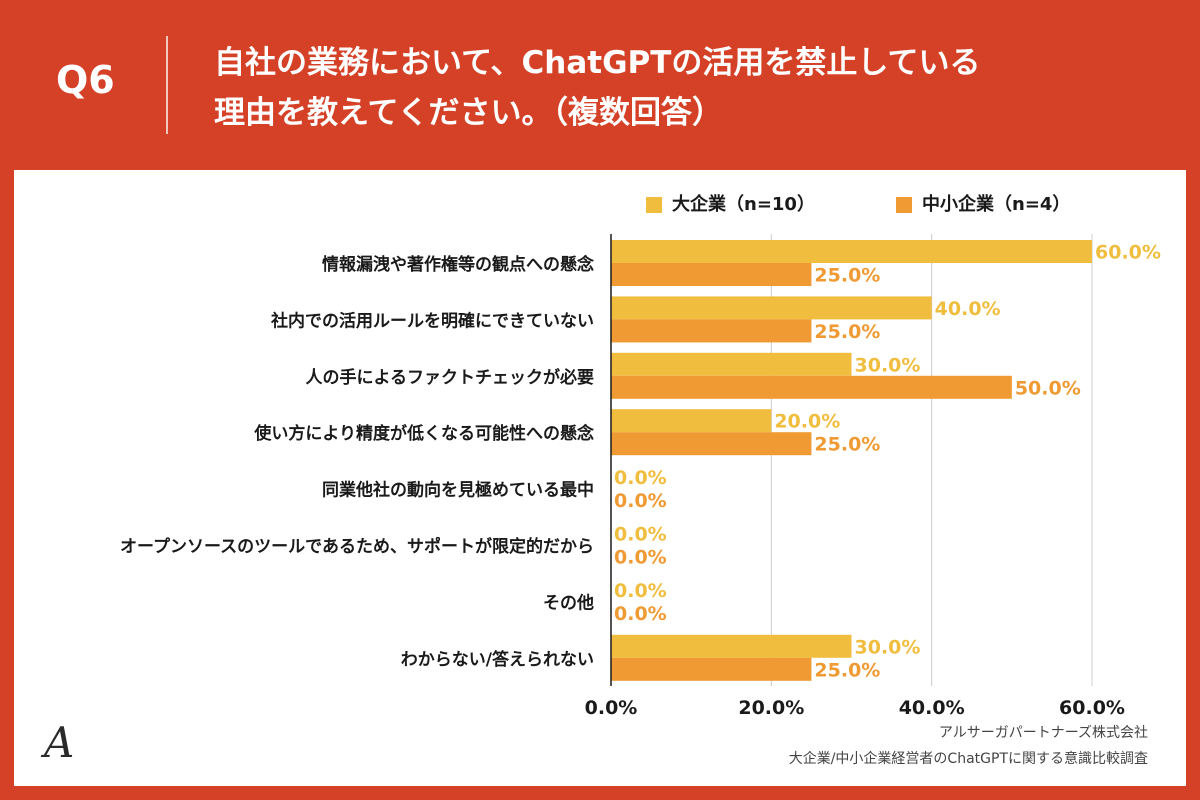 This screenshot has height=800, width=1200. What do you see at coordinates (59, 742) in the screenshot?
I see `company-logo: A` at bounding box center [59, 742].